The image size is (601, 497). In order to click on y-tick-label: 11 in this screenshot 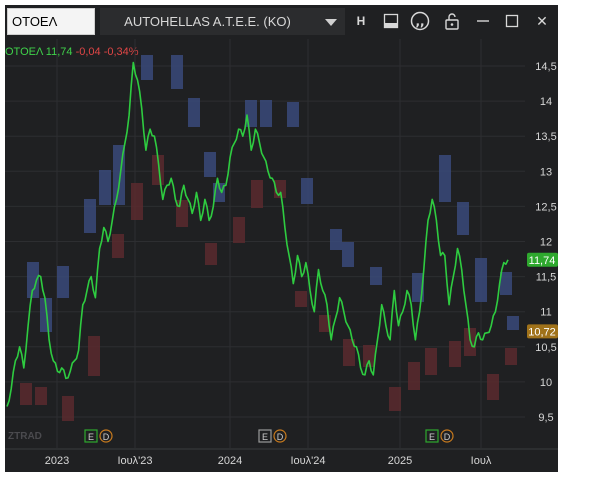, I will do `click(545, 313)`.